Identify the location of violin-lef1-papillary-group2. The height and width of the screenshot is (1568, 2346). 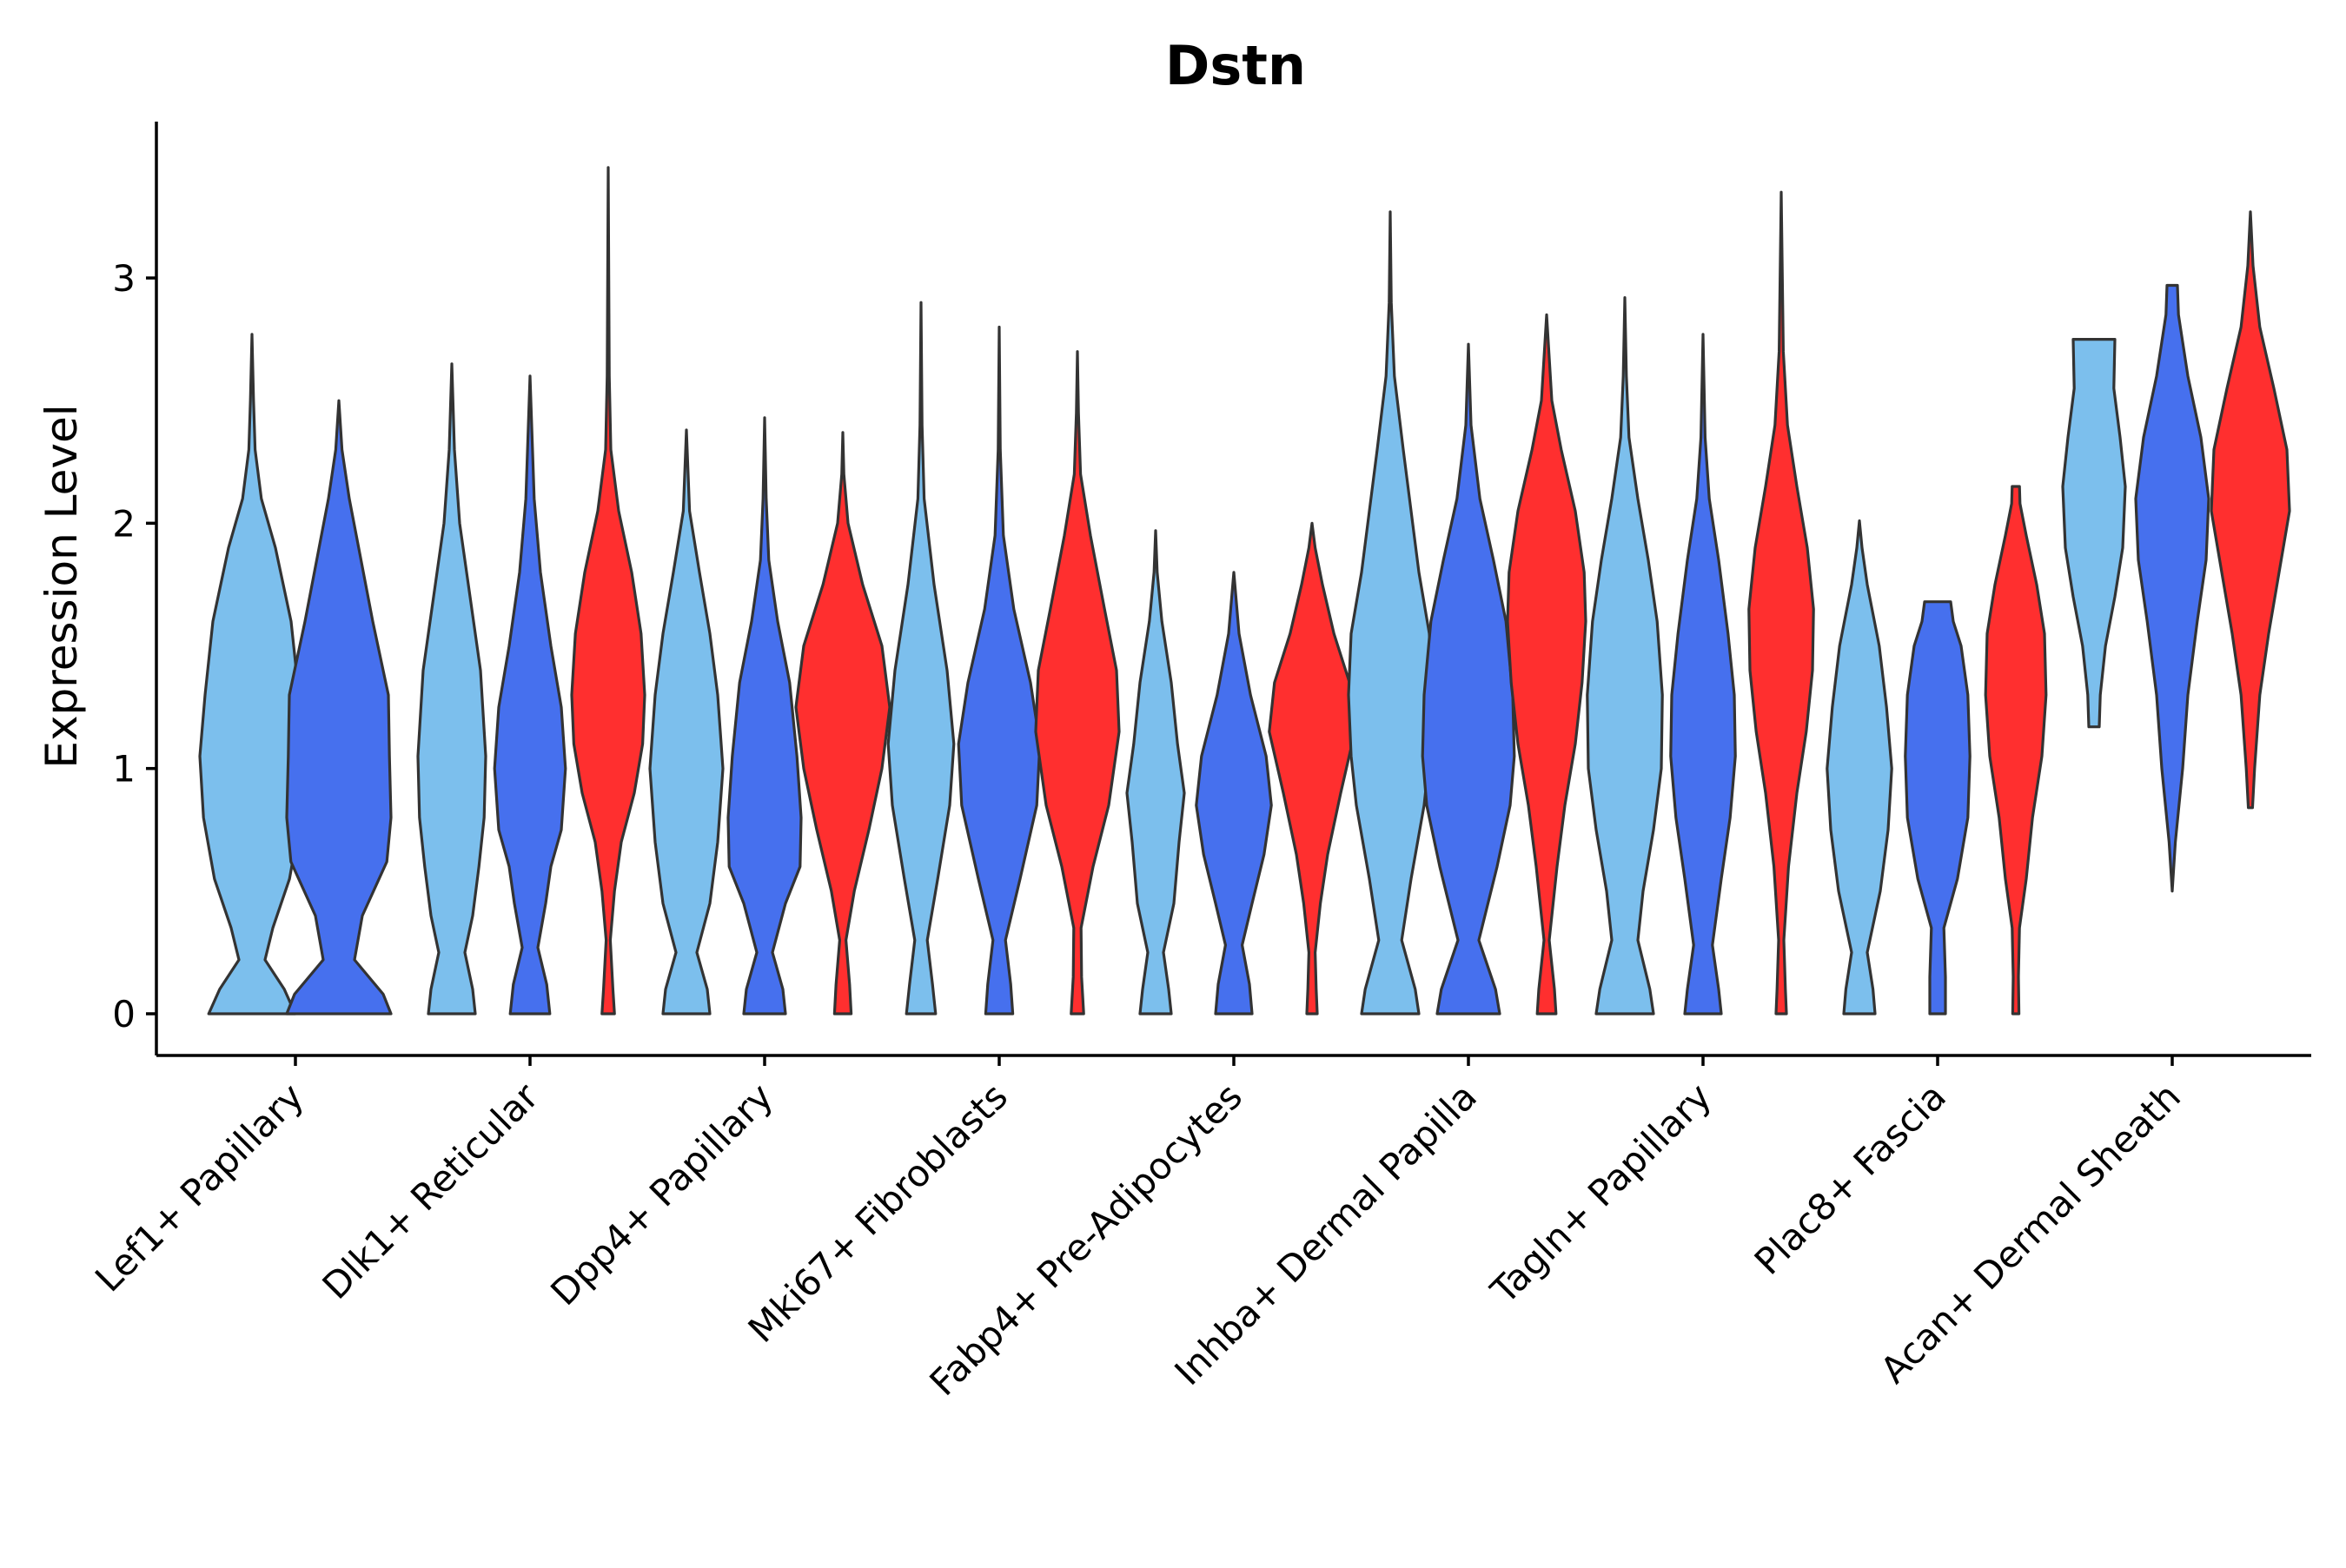
(339, 707).